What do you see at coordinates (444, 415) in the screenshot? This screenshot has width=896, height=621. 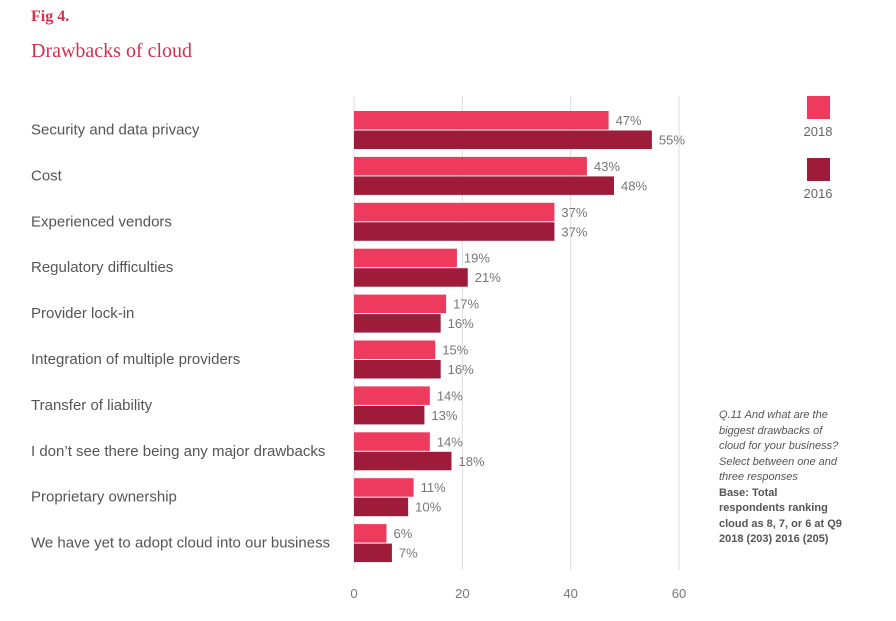 I see `data-label-2016: 13%` at bounding box center [444, 415].